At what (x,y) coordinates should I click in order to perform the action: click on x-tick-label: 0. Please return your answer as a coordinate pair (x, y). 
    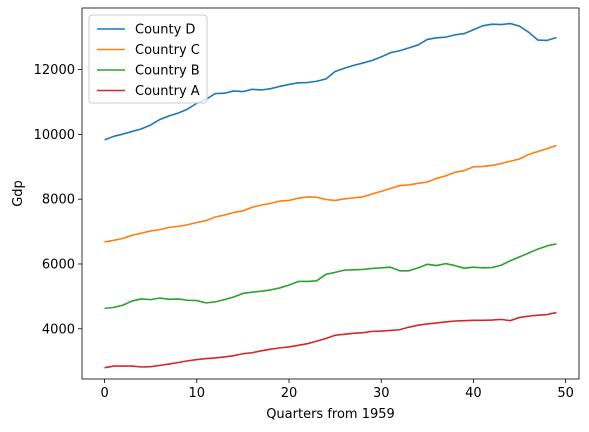
    Looking at the image, I should click on (104, 393).